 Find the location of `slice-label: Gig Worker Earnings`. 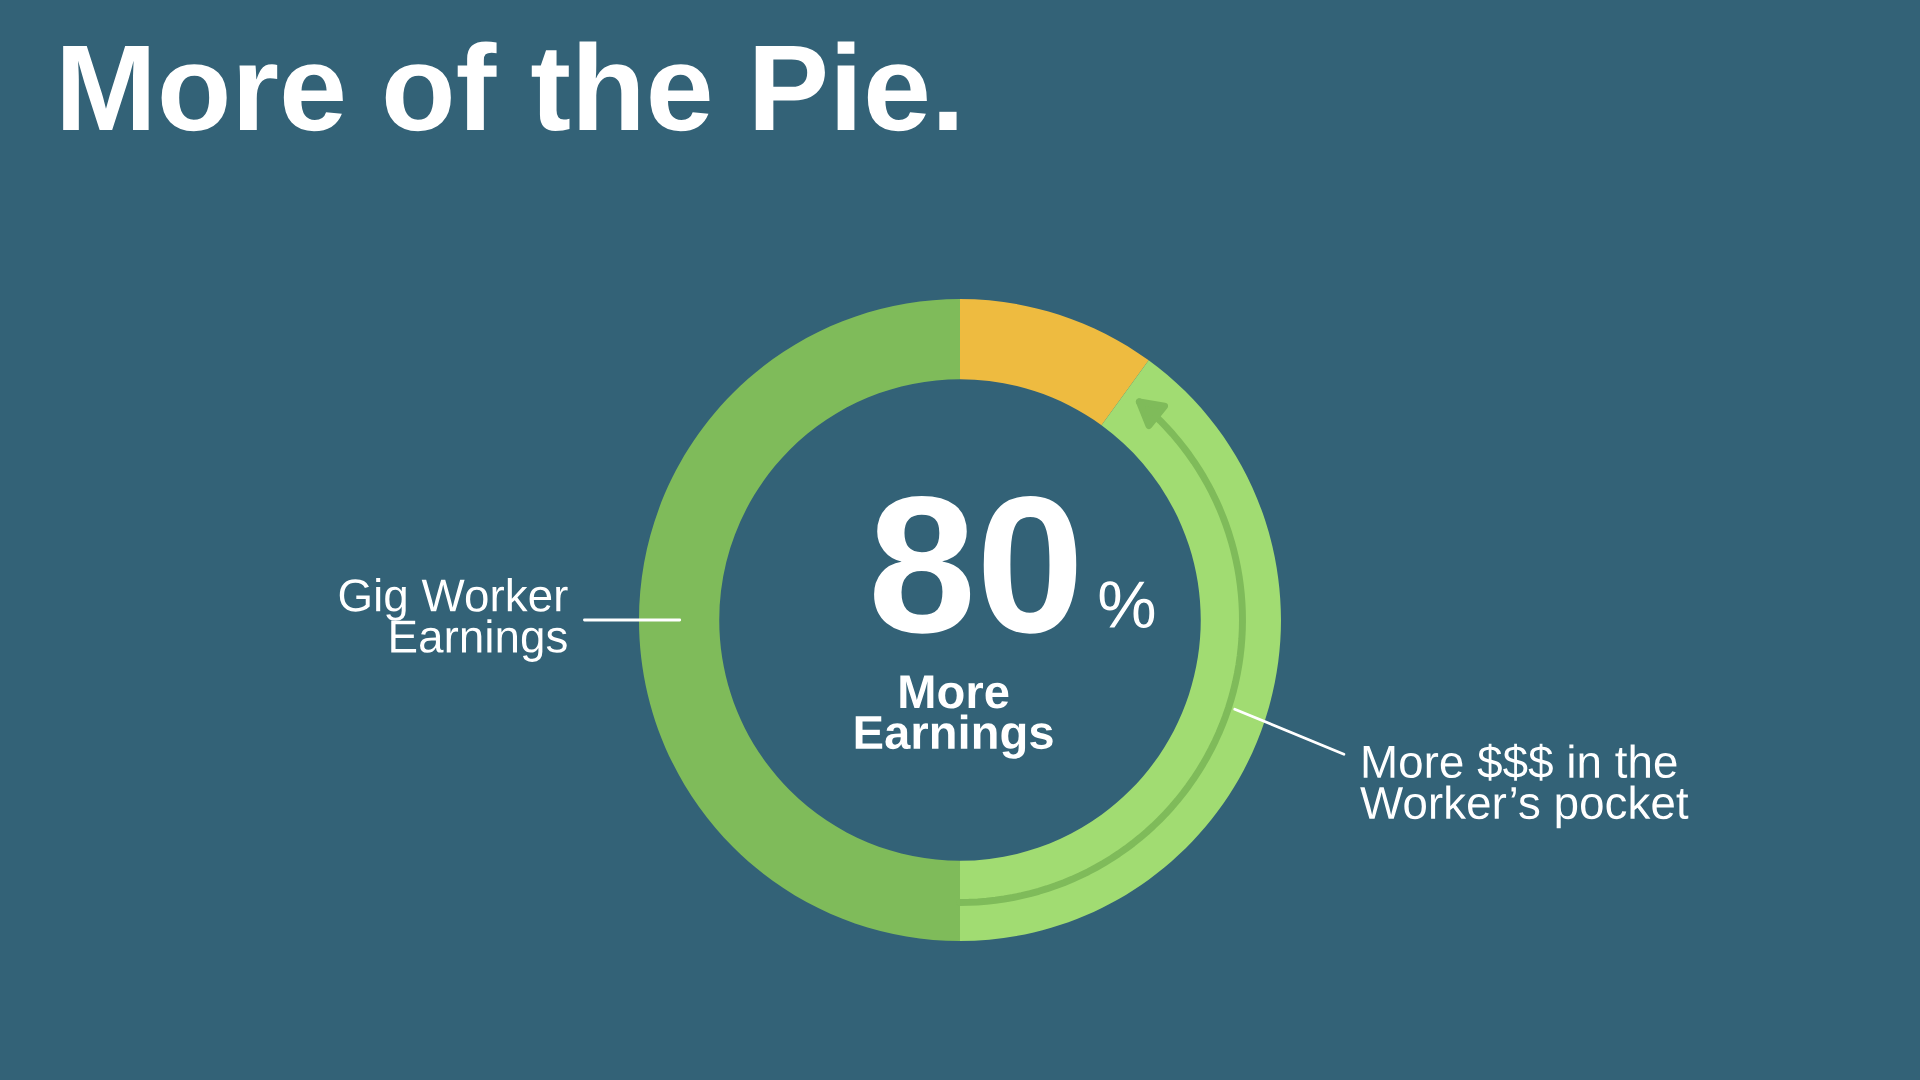

slice-label: Gig Worker Earnings is located at coordinates (453, 620).